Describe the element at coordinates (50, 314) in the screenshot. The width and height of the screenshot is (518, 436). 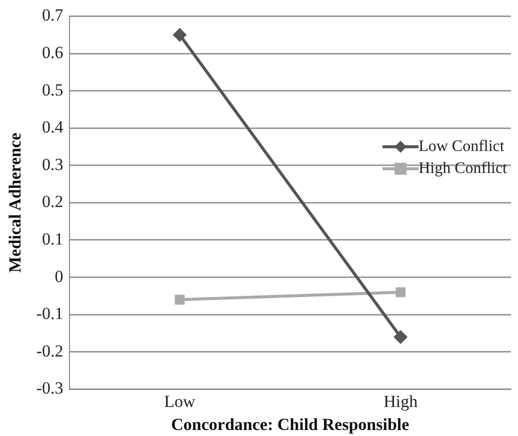
I see `y-tick-label: -0.1` at that location.